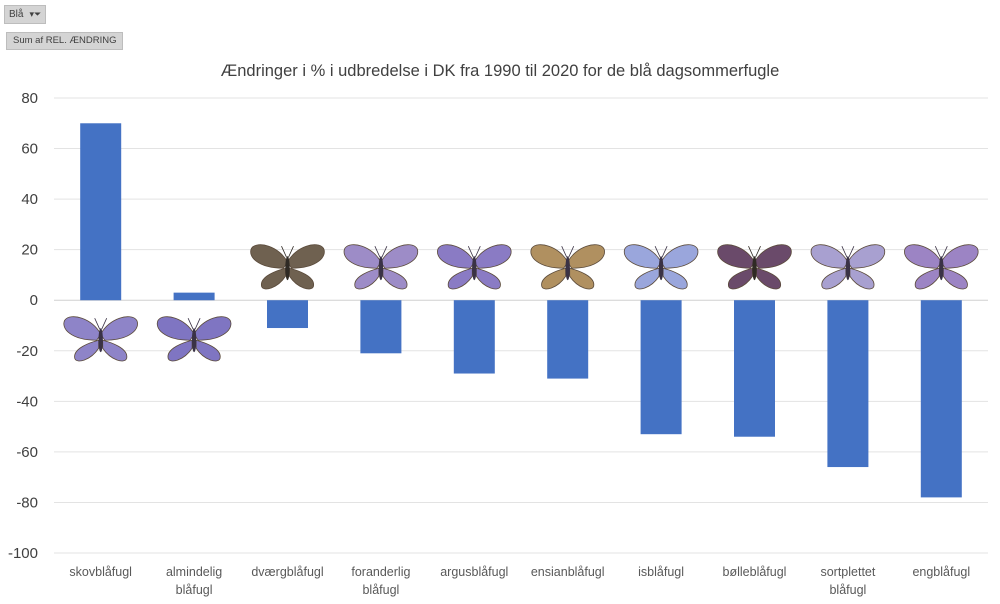 This screenshot has width=1000, height=604. I want to click on x-tick-label: isblåfugl, so click(661, 572).